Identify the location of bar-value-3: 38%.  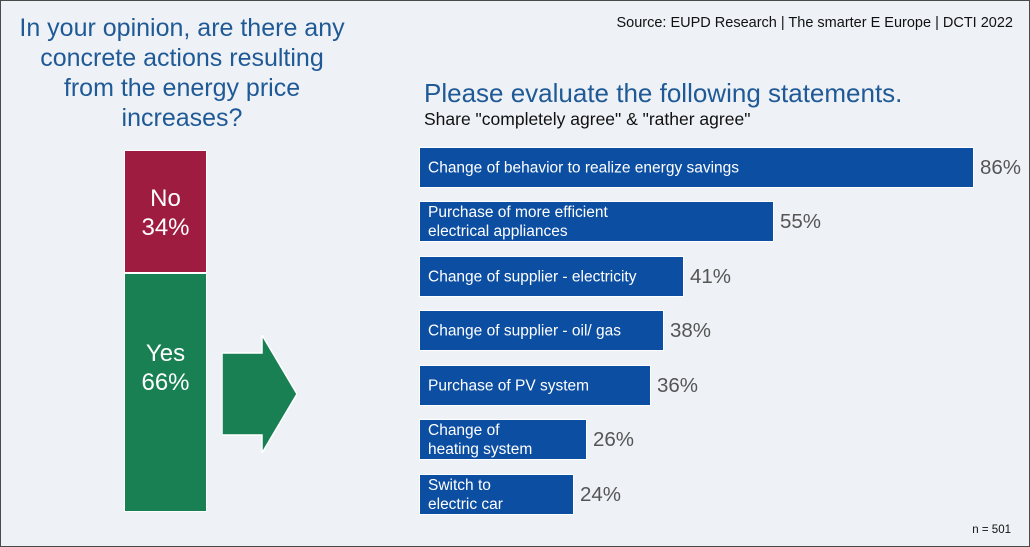
(691, 330).